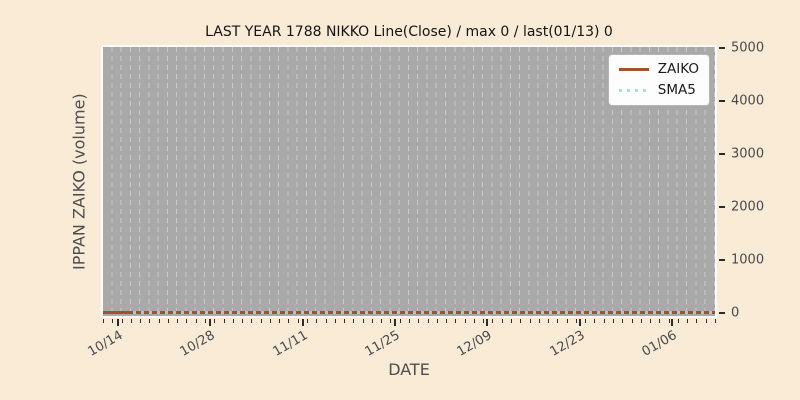 The width and height of the screenshot is (800, 400). I want to click on y-tick-label: 2000, so click(748, 207).